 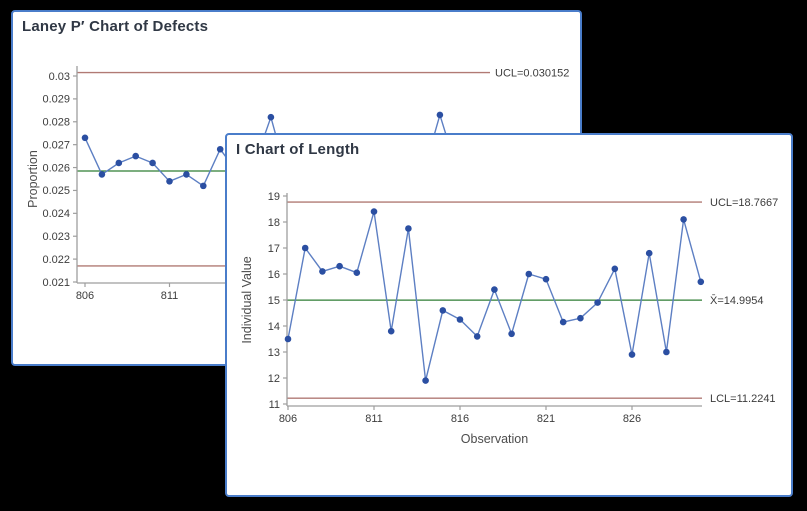 What do you see at coordinates (274, 275) in the screenshot?
I see `svg-text: 16` at bounding box center [274, 275].